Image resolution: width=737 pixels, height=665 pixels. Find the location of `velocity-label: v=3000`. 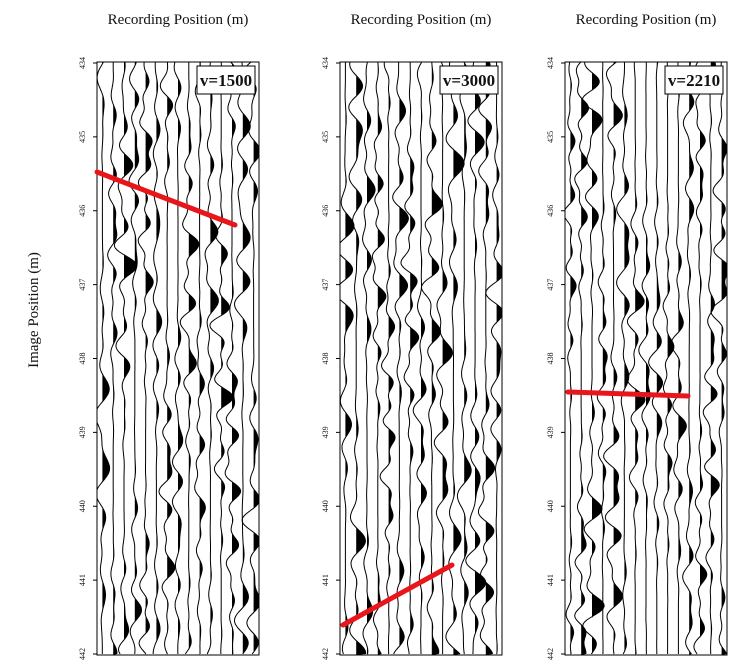

velocity-label: v=3000 is located at coordinates (469, 80).